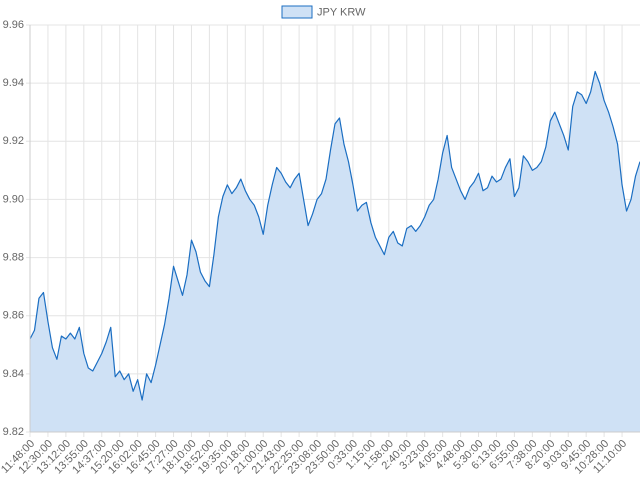 This screenshot has height=480, width=640. Describe the element at coordinates (13, 25) in the screenshot. I see `y-tick-label: 9.96` at that location.